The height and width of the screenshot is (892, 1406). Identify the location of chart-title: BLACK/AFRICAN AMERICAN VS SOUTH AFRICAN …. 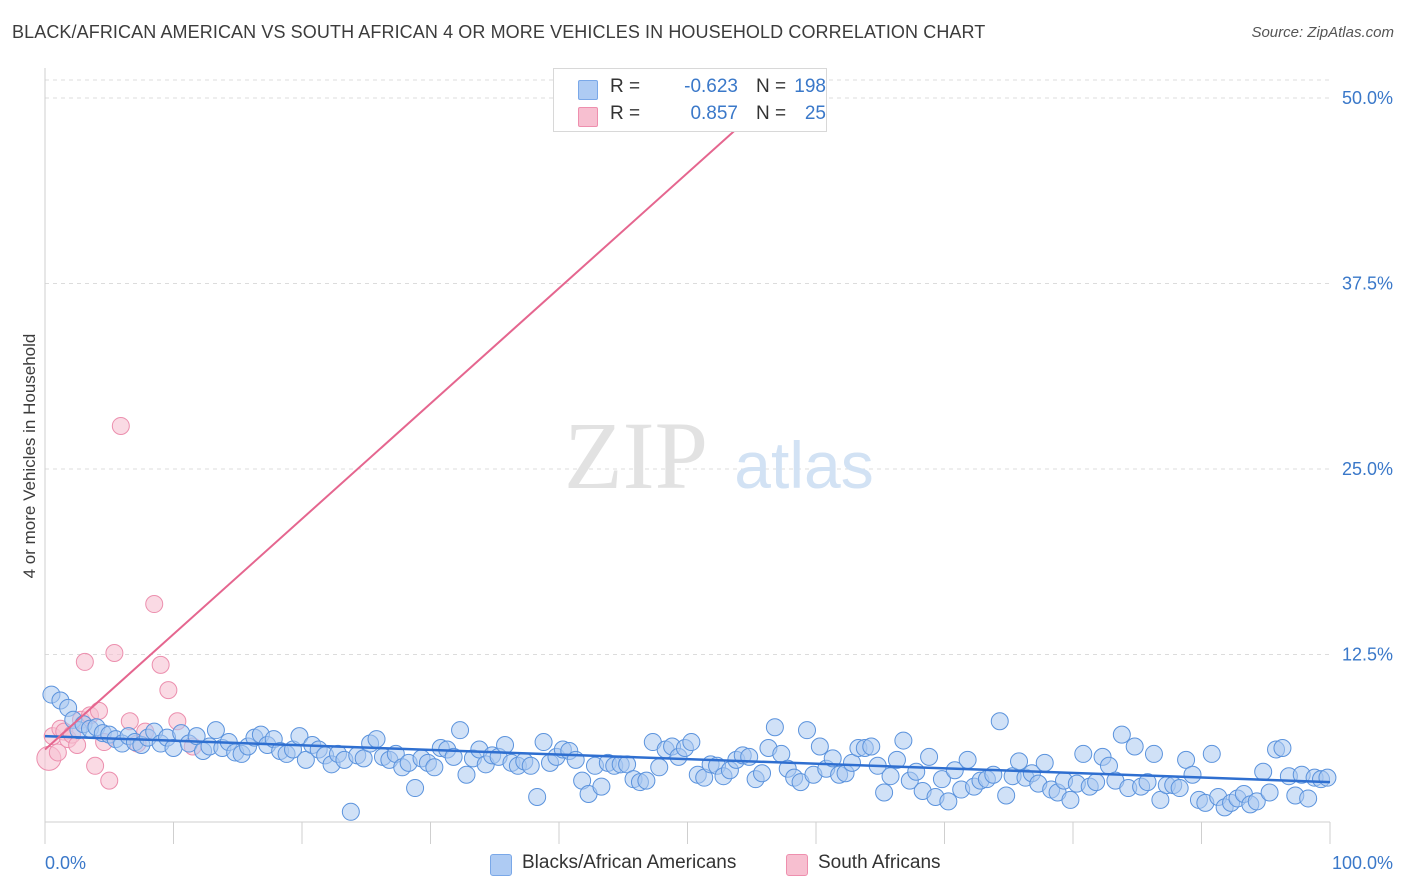
(499, 32).